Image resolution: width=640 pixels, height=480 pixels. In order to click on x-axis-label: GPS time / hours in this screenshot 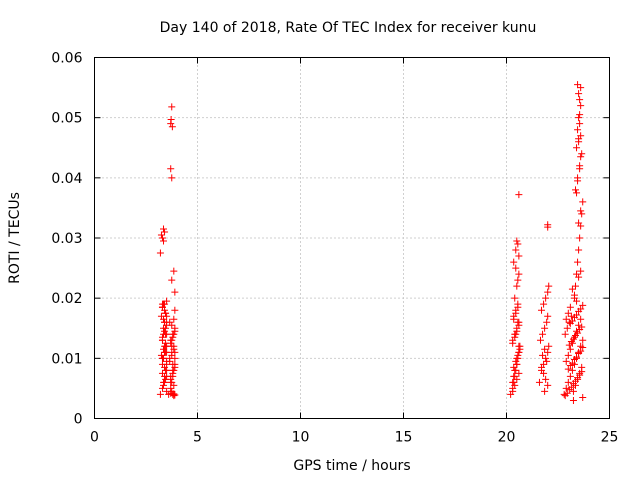, I will do `click(351, 466)`.